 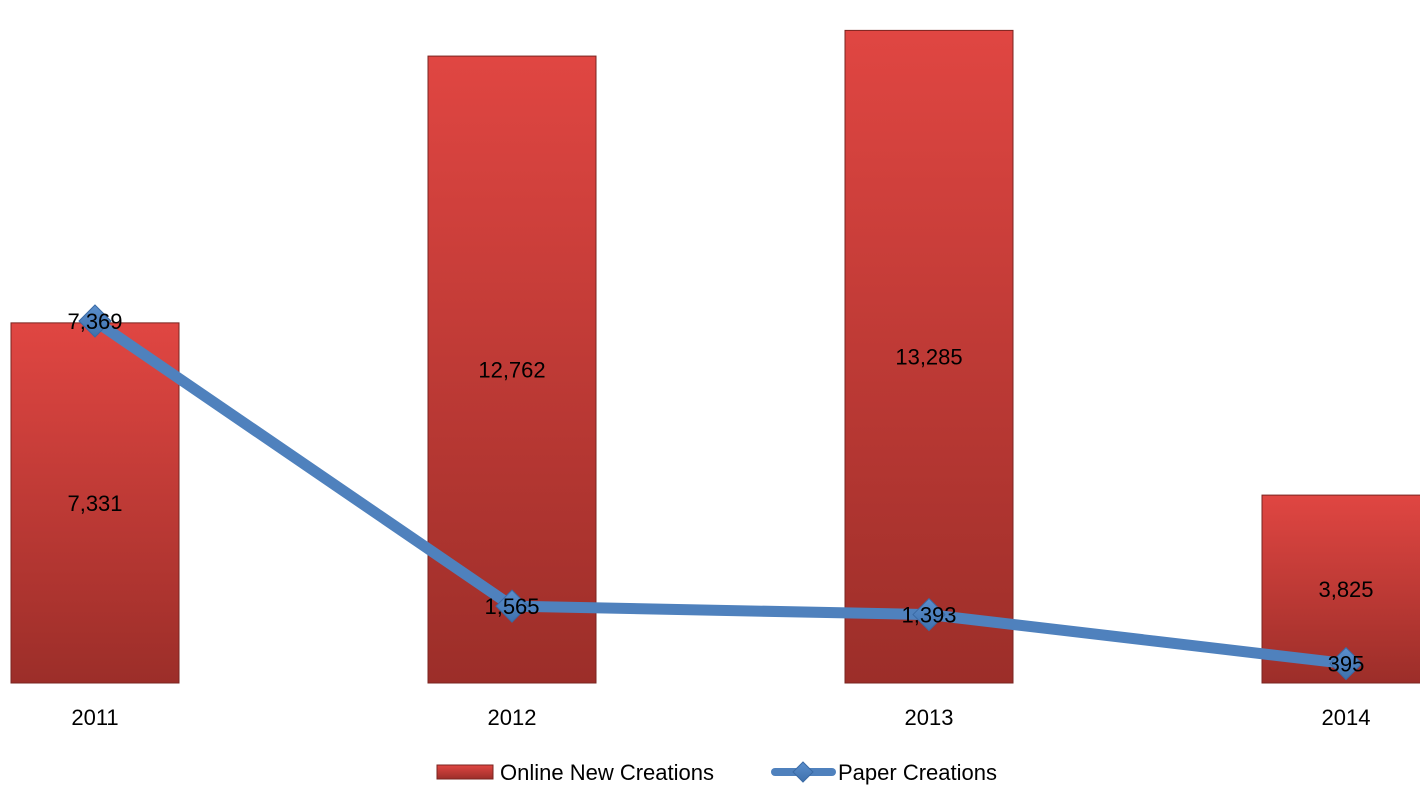 I want to click on bar-value-label-2012: 12,762, so click(x=511, y=370).